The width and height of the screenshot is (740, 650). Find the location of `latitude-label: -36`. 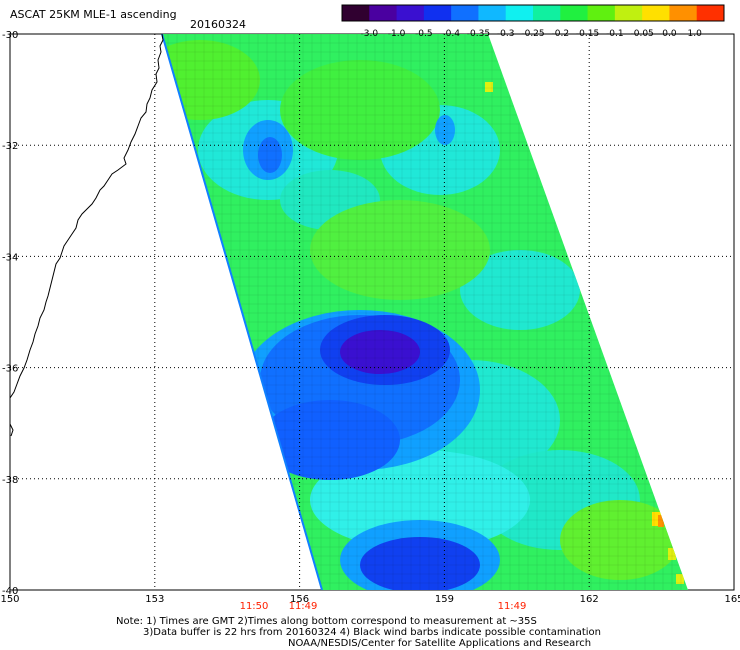

latitude-label: -36 is located at coordinates (10, 369).